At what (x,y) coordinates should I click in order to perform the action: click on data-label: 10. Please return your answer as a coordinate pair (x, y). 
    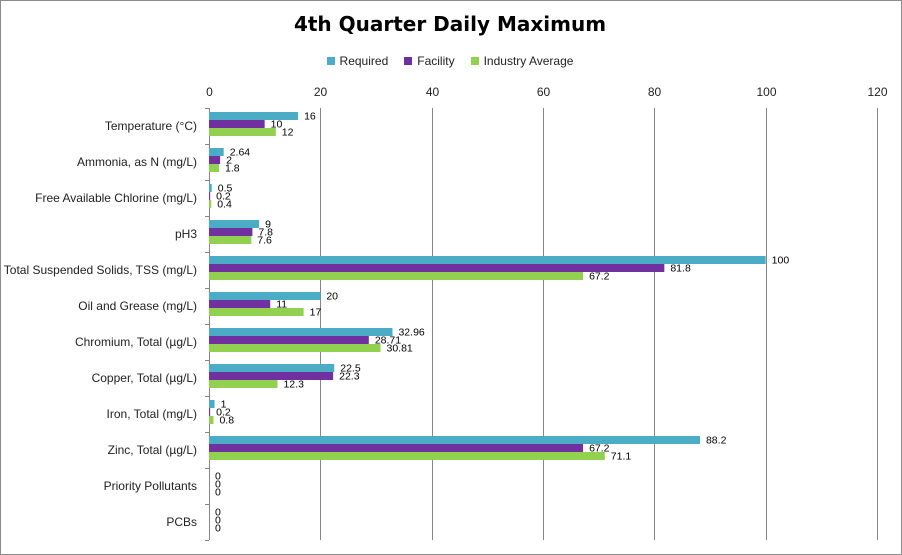
    Looking at the image, I should click on (277, 125).